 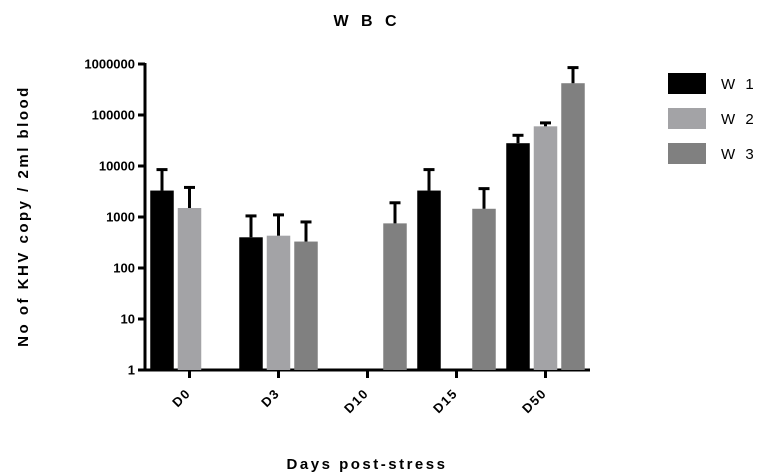 I want to click on x-axis-label: Days post-stress, so click(x=367, y=464).